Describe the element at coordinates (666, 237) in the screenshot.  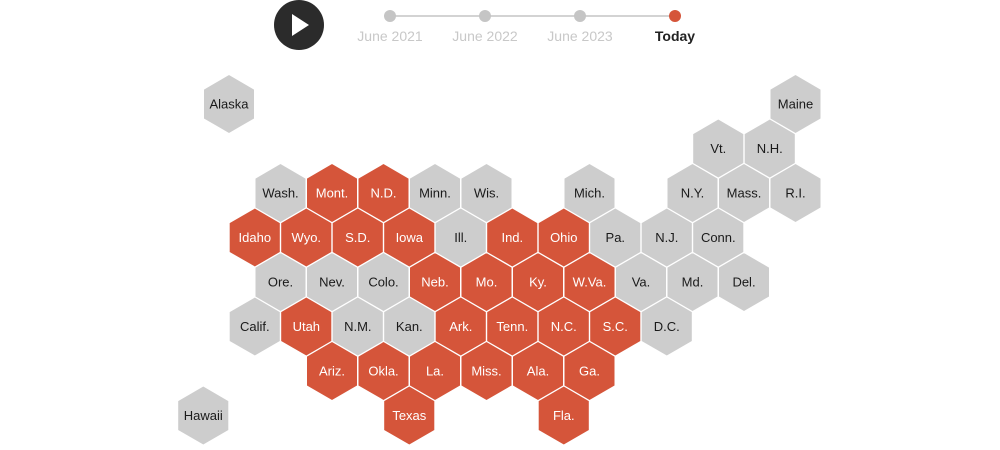
I see `state-label: N.J.` at that location.